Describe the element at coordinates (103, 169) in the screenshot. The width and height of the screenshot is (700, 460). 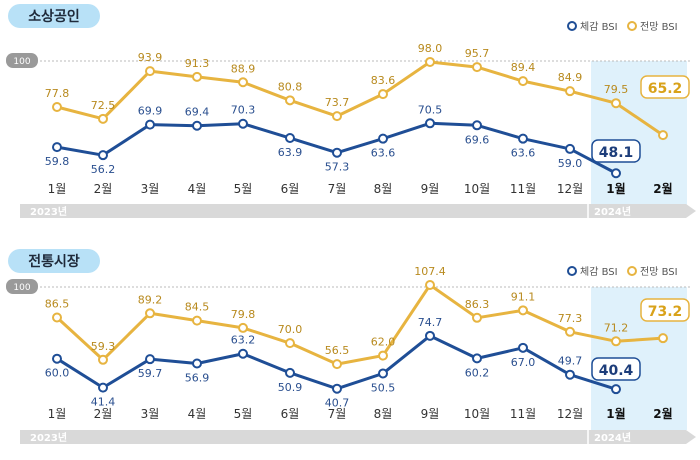
I see `value-label-current-2: 56.2` at that location.